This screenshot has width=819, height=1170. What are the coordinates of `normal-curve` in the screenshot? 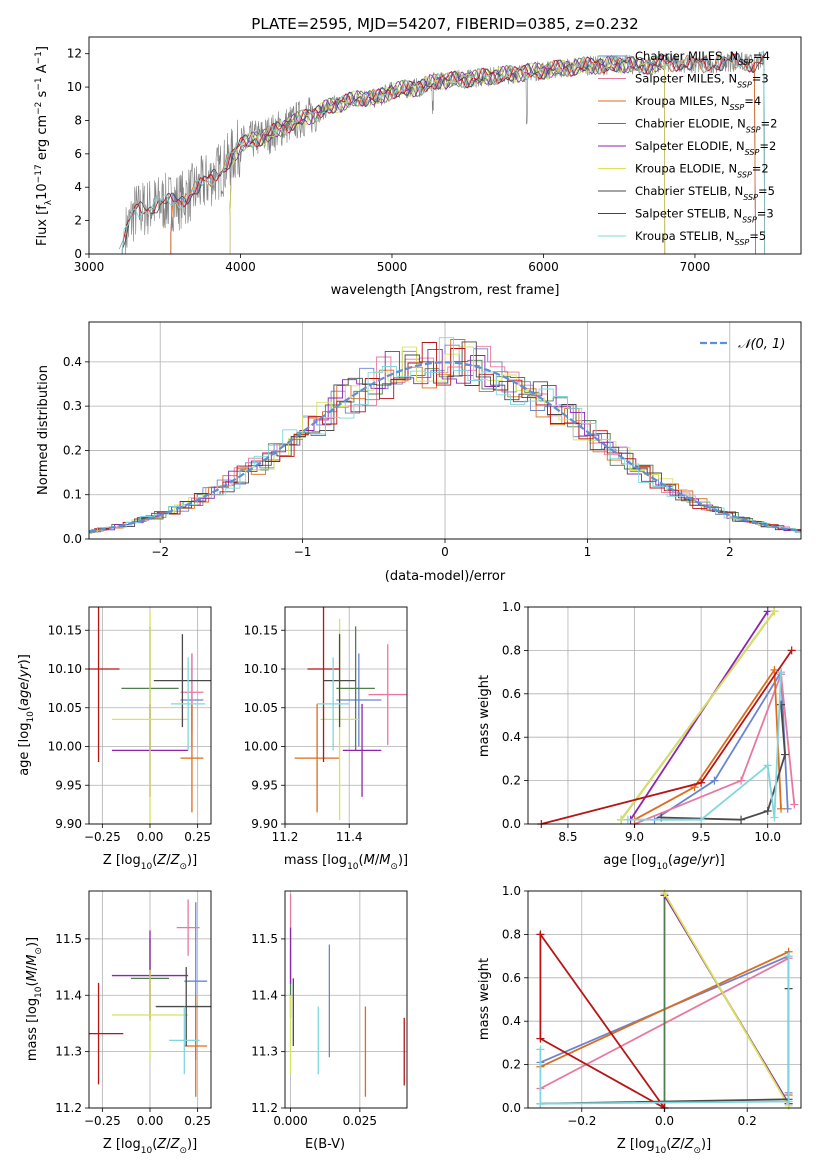 It's located at (445, 447).